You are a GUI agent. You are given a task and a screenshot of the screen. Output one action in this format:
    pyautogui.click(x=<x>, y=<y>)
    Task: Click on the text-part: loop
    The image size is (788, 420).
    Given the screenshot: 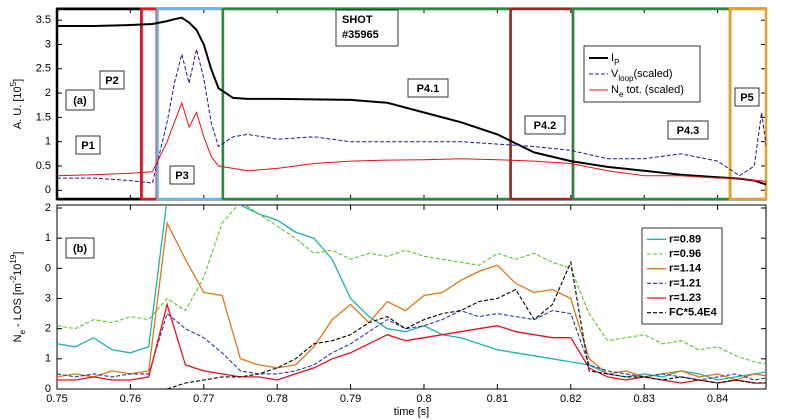 What is the action you would take?
    pyautogui.click(x=626, y=78)
    